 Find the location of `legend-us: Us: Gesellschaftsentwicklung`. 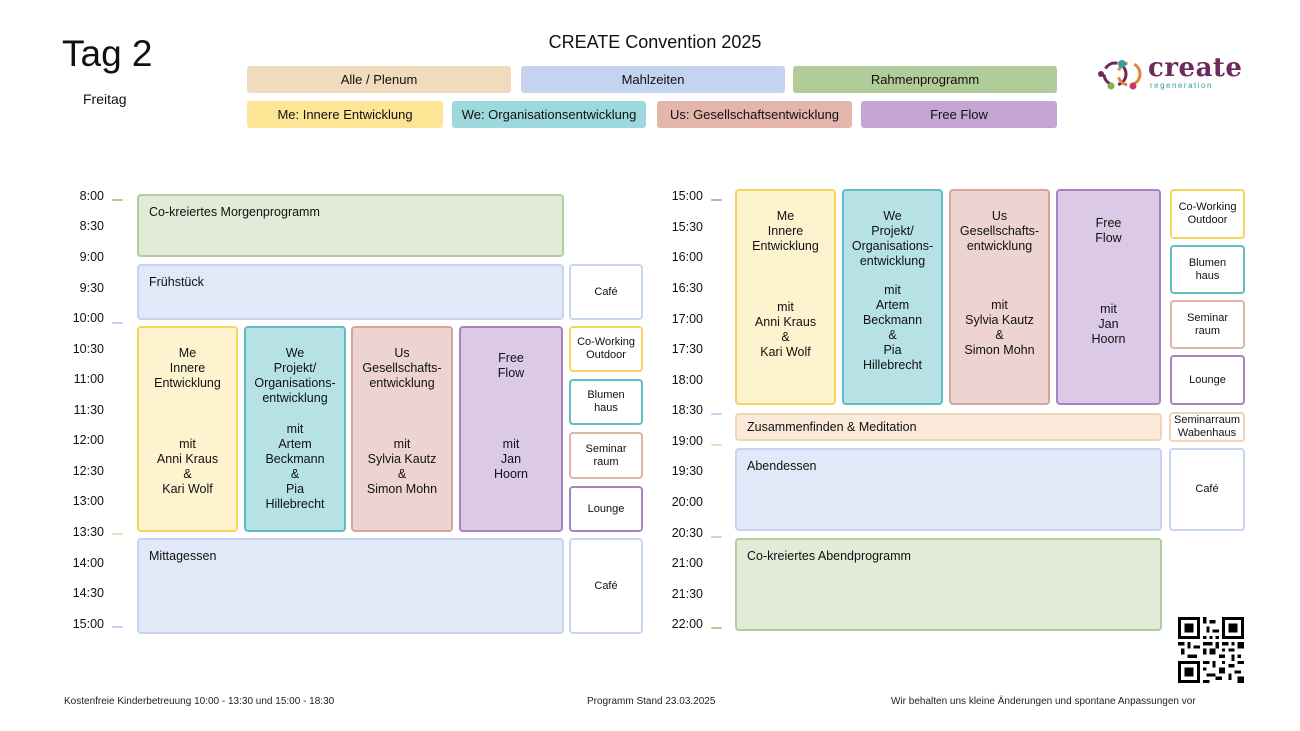

legend-us: Us: Gesellschaftsentwicklung is located at coordinates (754, 114).